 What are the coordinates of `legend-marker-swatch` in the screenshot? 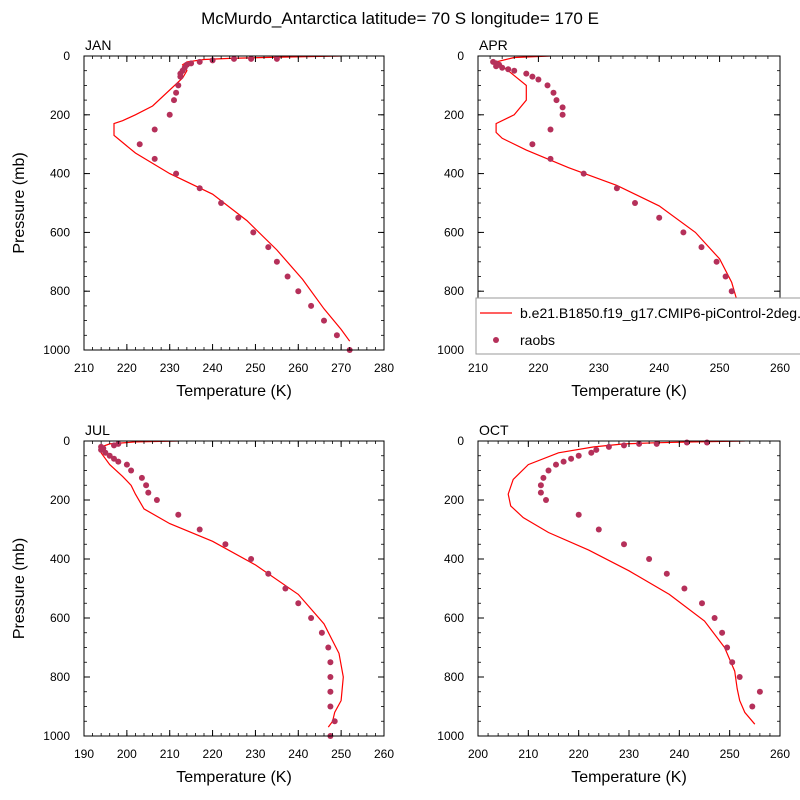 It's located at (496, 340).